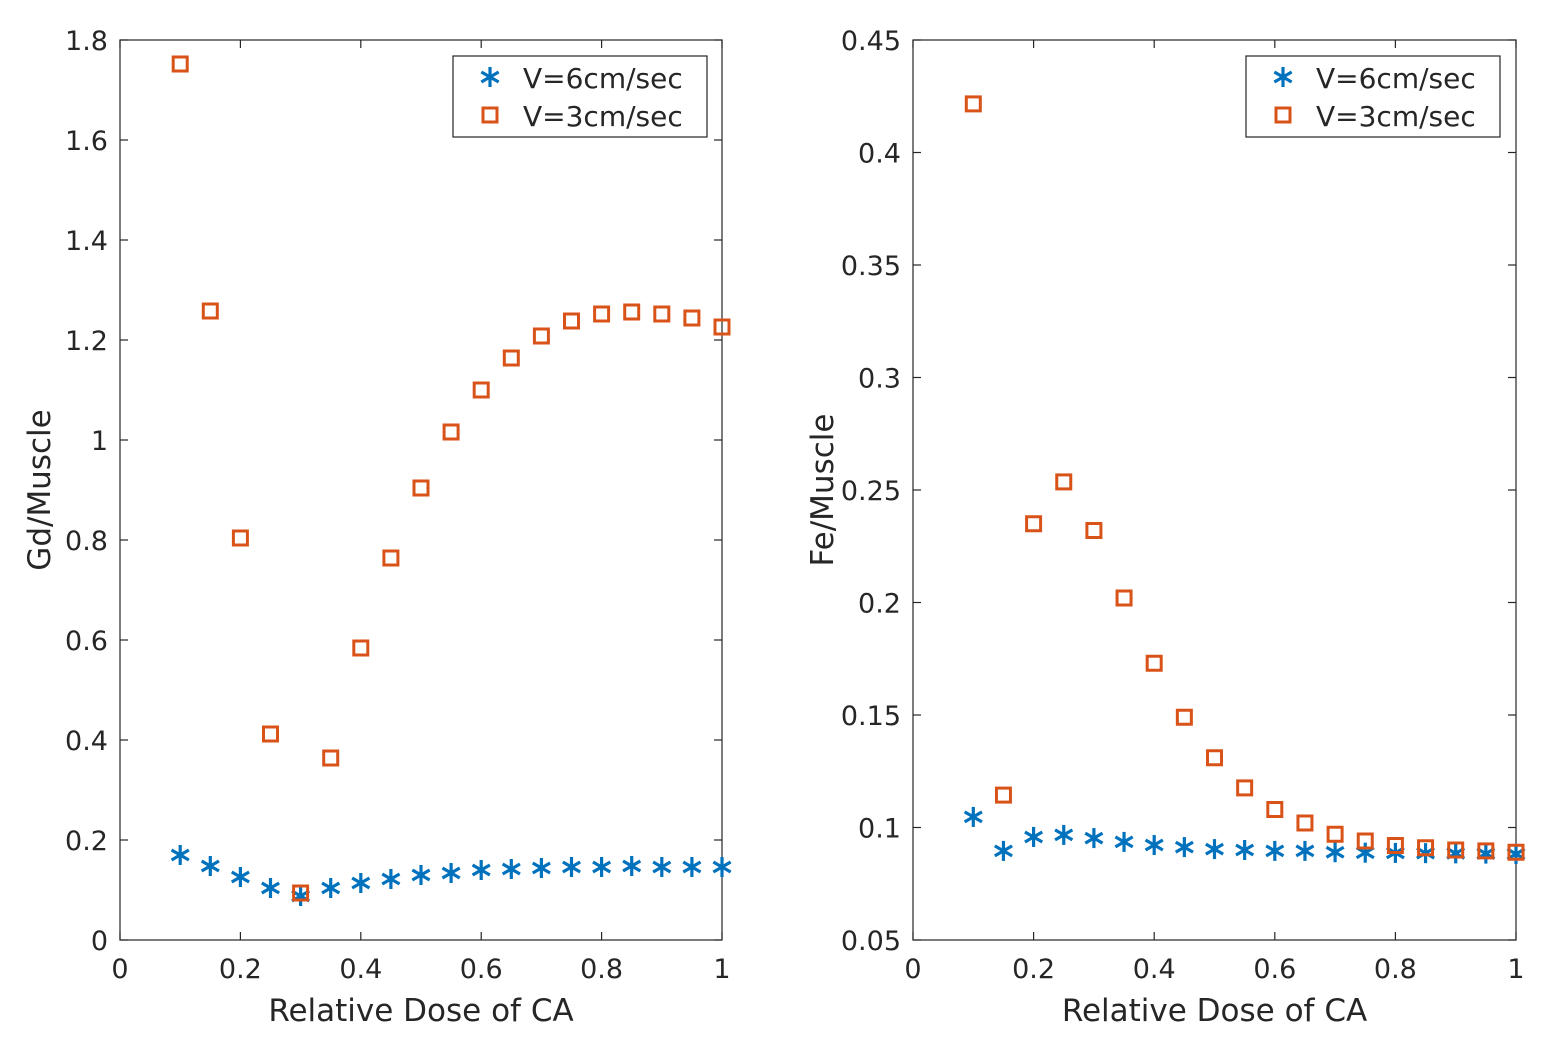  Describe the element at coordinates (86, 141) in the screenshot. I see `y-tick-label: 1.6` at that location.